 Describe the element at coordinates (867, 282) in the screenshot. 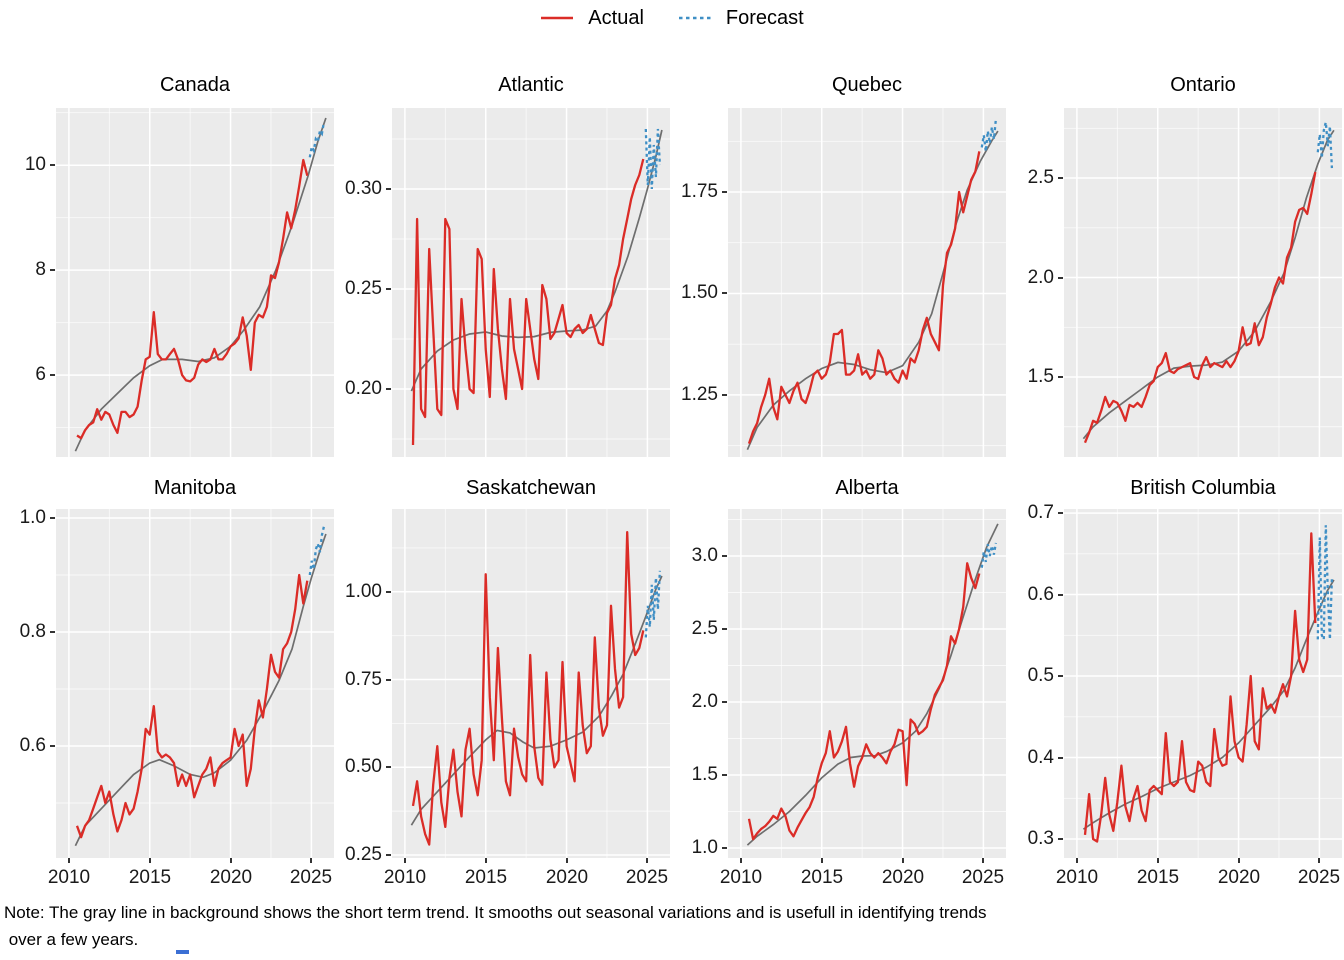

I see `chart-canvas-quebec` at that location.